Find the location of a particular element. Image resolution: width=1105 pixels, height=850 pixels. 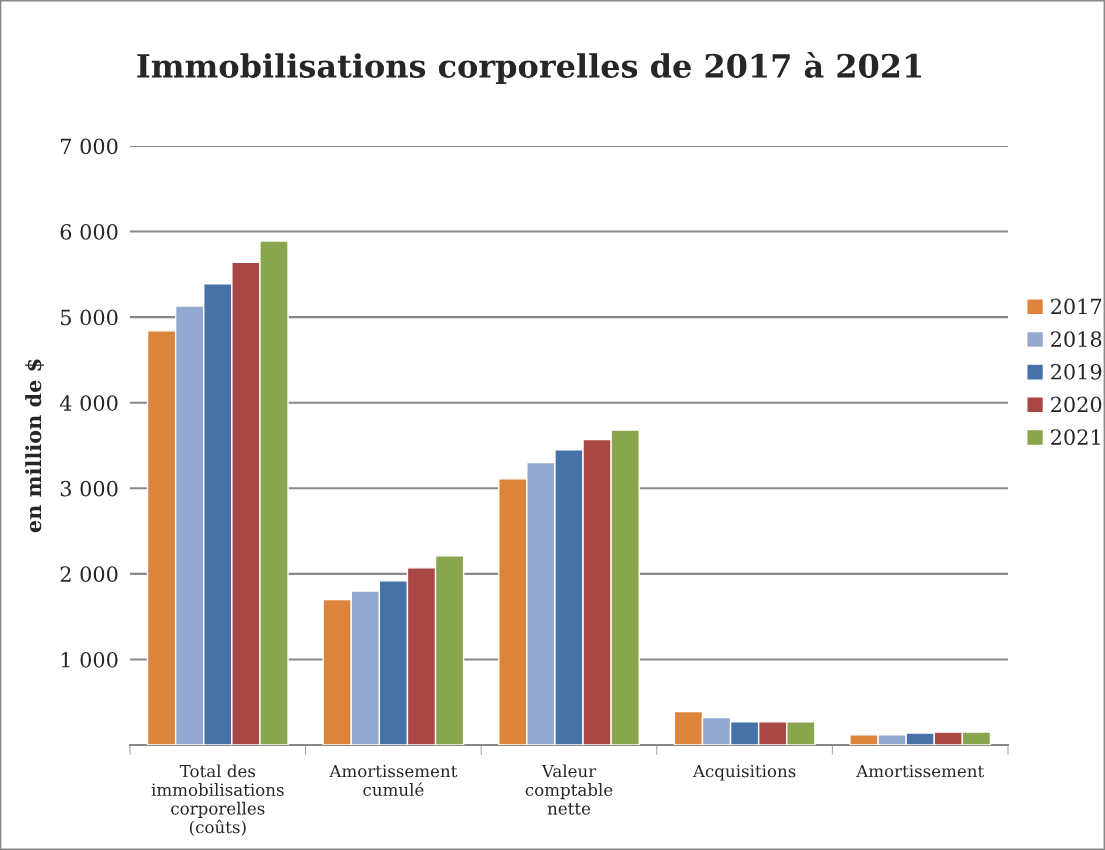

legend-label: 2019 is located at coordinates (1076, 371).